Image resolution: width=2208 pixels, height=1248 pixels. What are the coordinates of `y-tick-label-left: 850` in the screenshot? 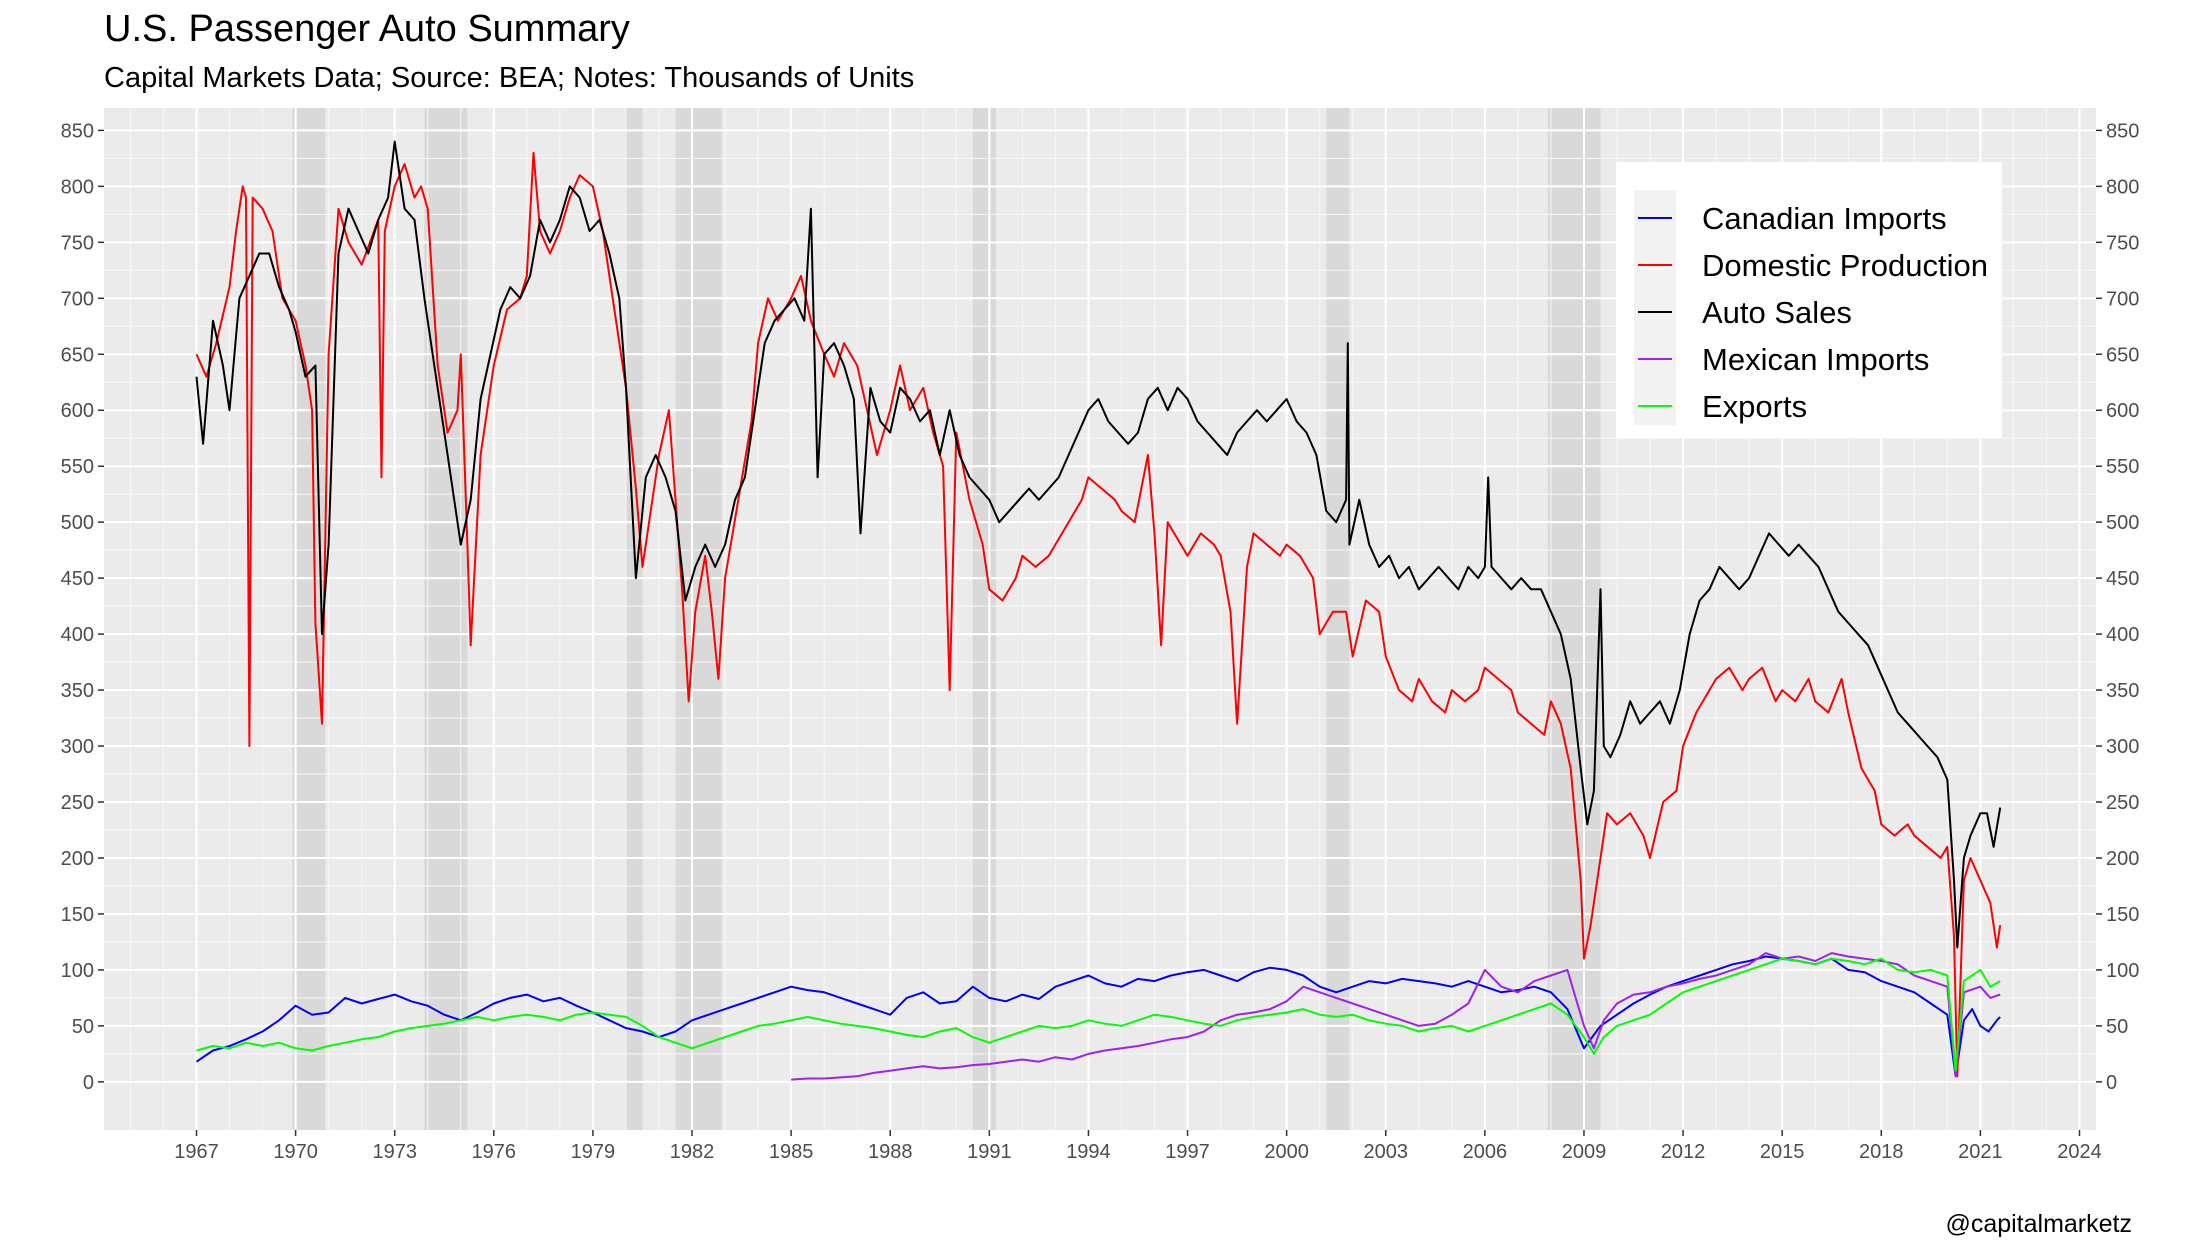 It's located at (77, 131).